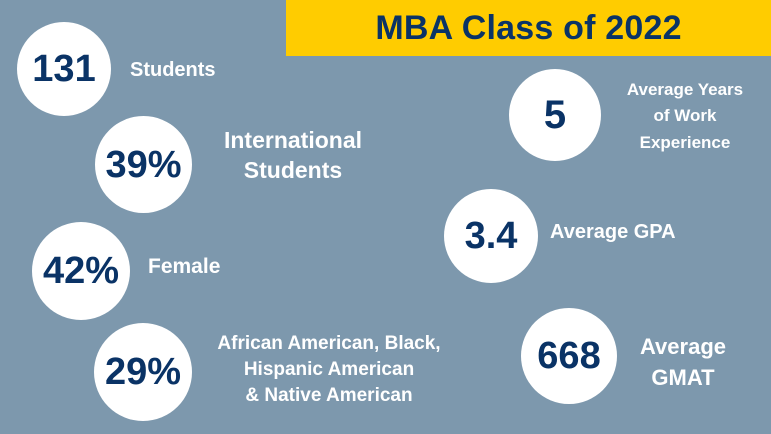 This screenshot has width=771, height=434. What do you see at coordinates (329, 396) in the screenshot?
I see `stat-label-diversity-line-3: & Native American` at bounding box center [329, 396].